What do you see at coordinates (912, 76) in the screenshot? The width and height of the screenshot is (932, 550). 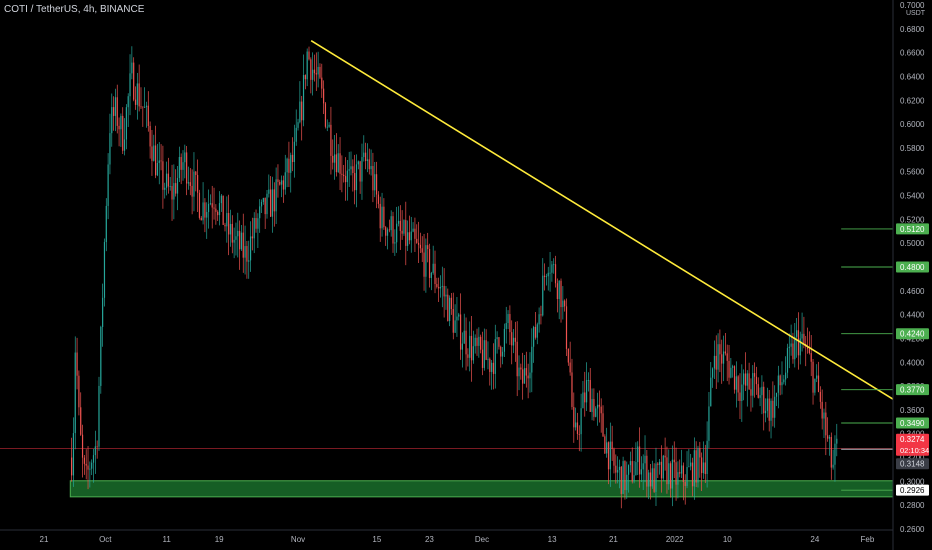 I see `price-tick-label: 0.6400` at bounding box center [912, 76].